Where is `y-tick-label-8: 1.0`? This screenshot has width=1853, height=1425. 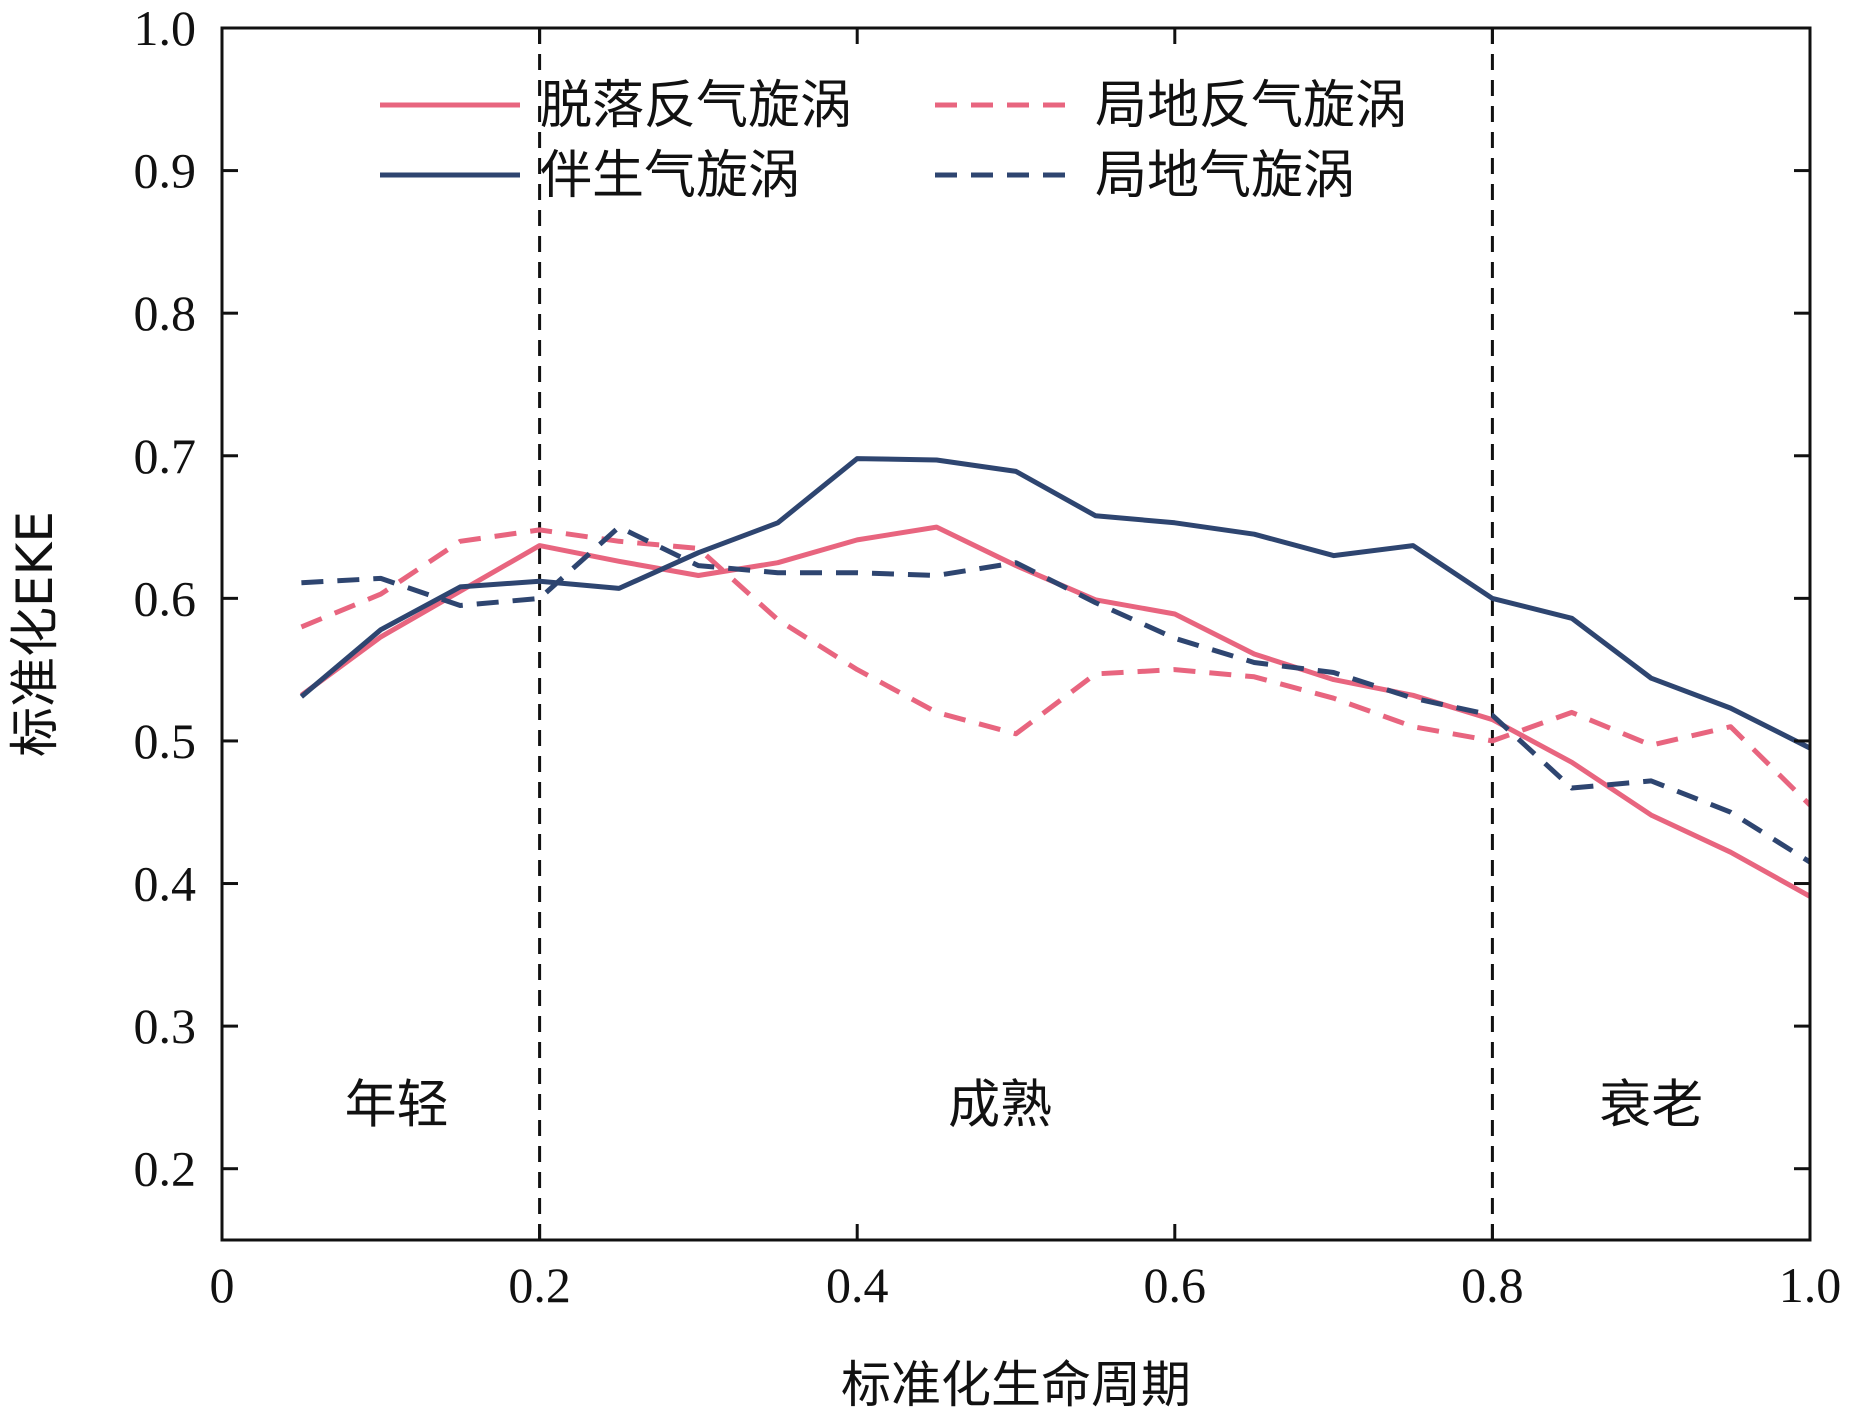 y-tick-label-8: 1.0 is located at coordinates (165, 28).